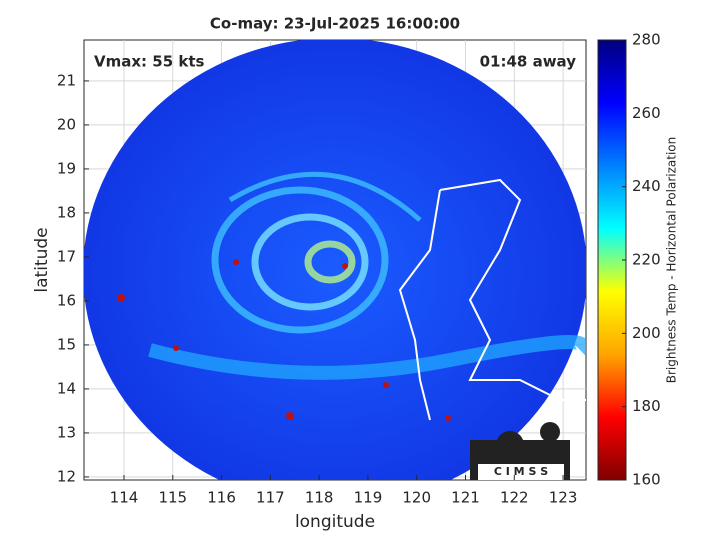 The image size is (720, 540). I want to click on y-tick-label: 13, so click(66, 432).